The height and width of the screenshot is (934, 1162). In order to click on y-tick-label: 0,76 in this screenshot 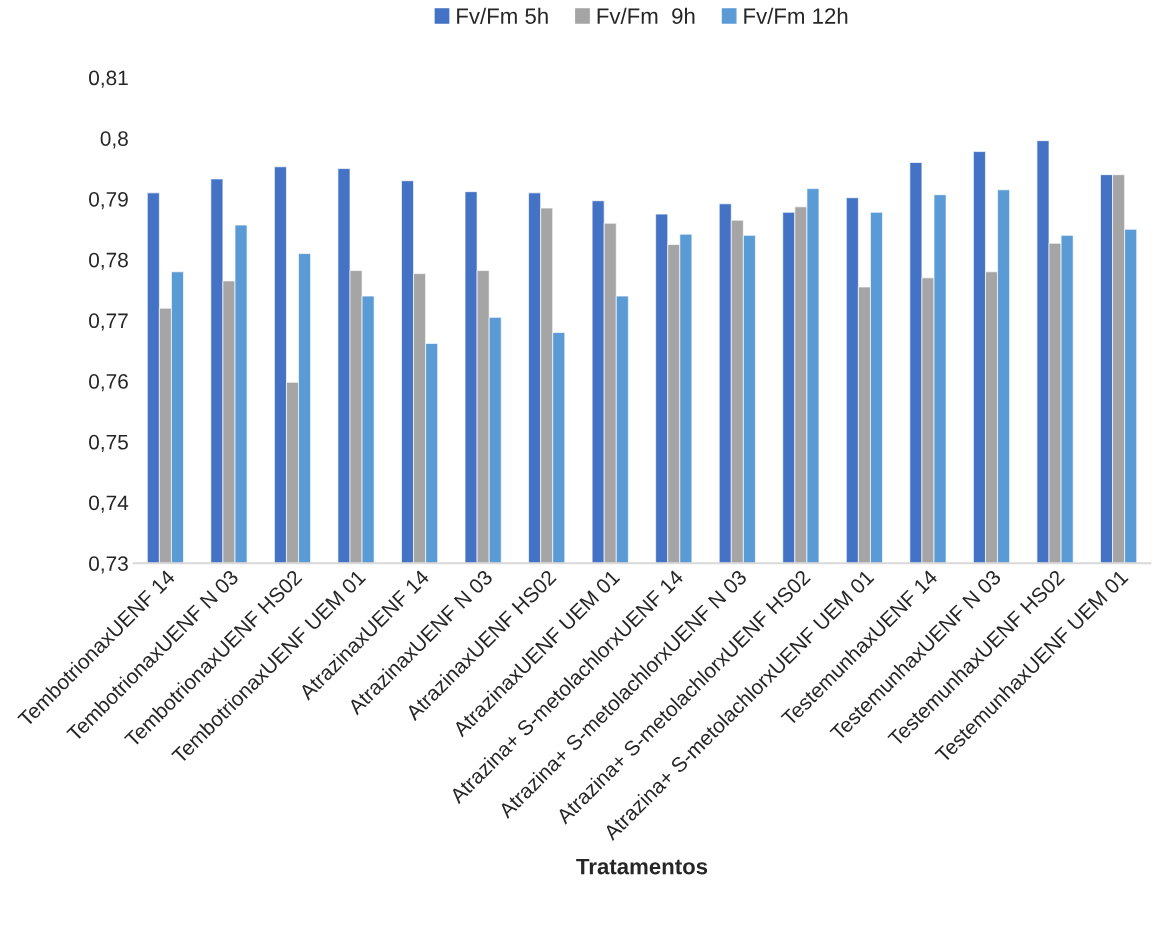, I will do `click(108, 383)`.